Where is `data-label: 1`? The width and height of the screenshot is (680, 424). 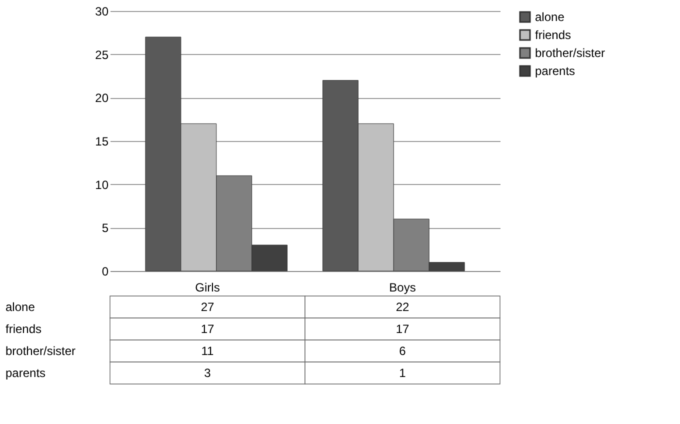
data-label: 1 is located at coordinates (402, 373).